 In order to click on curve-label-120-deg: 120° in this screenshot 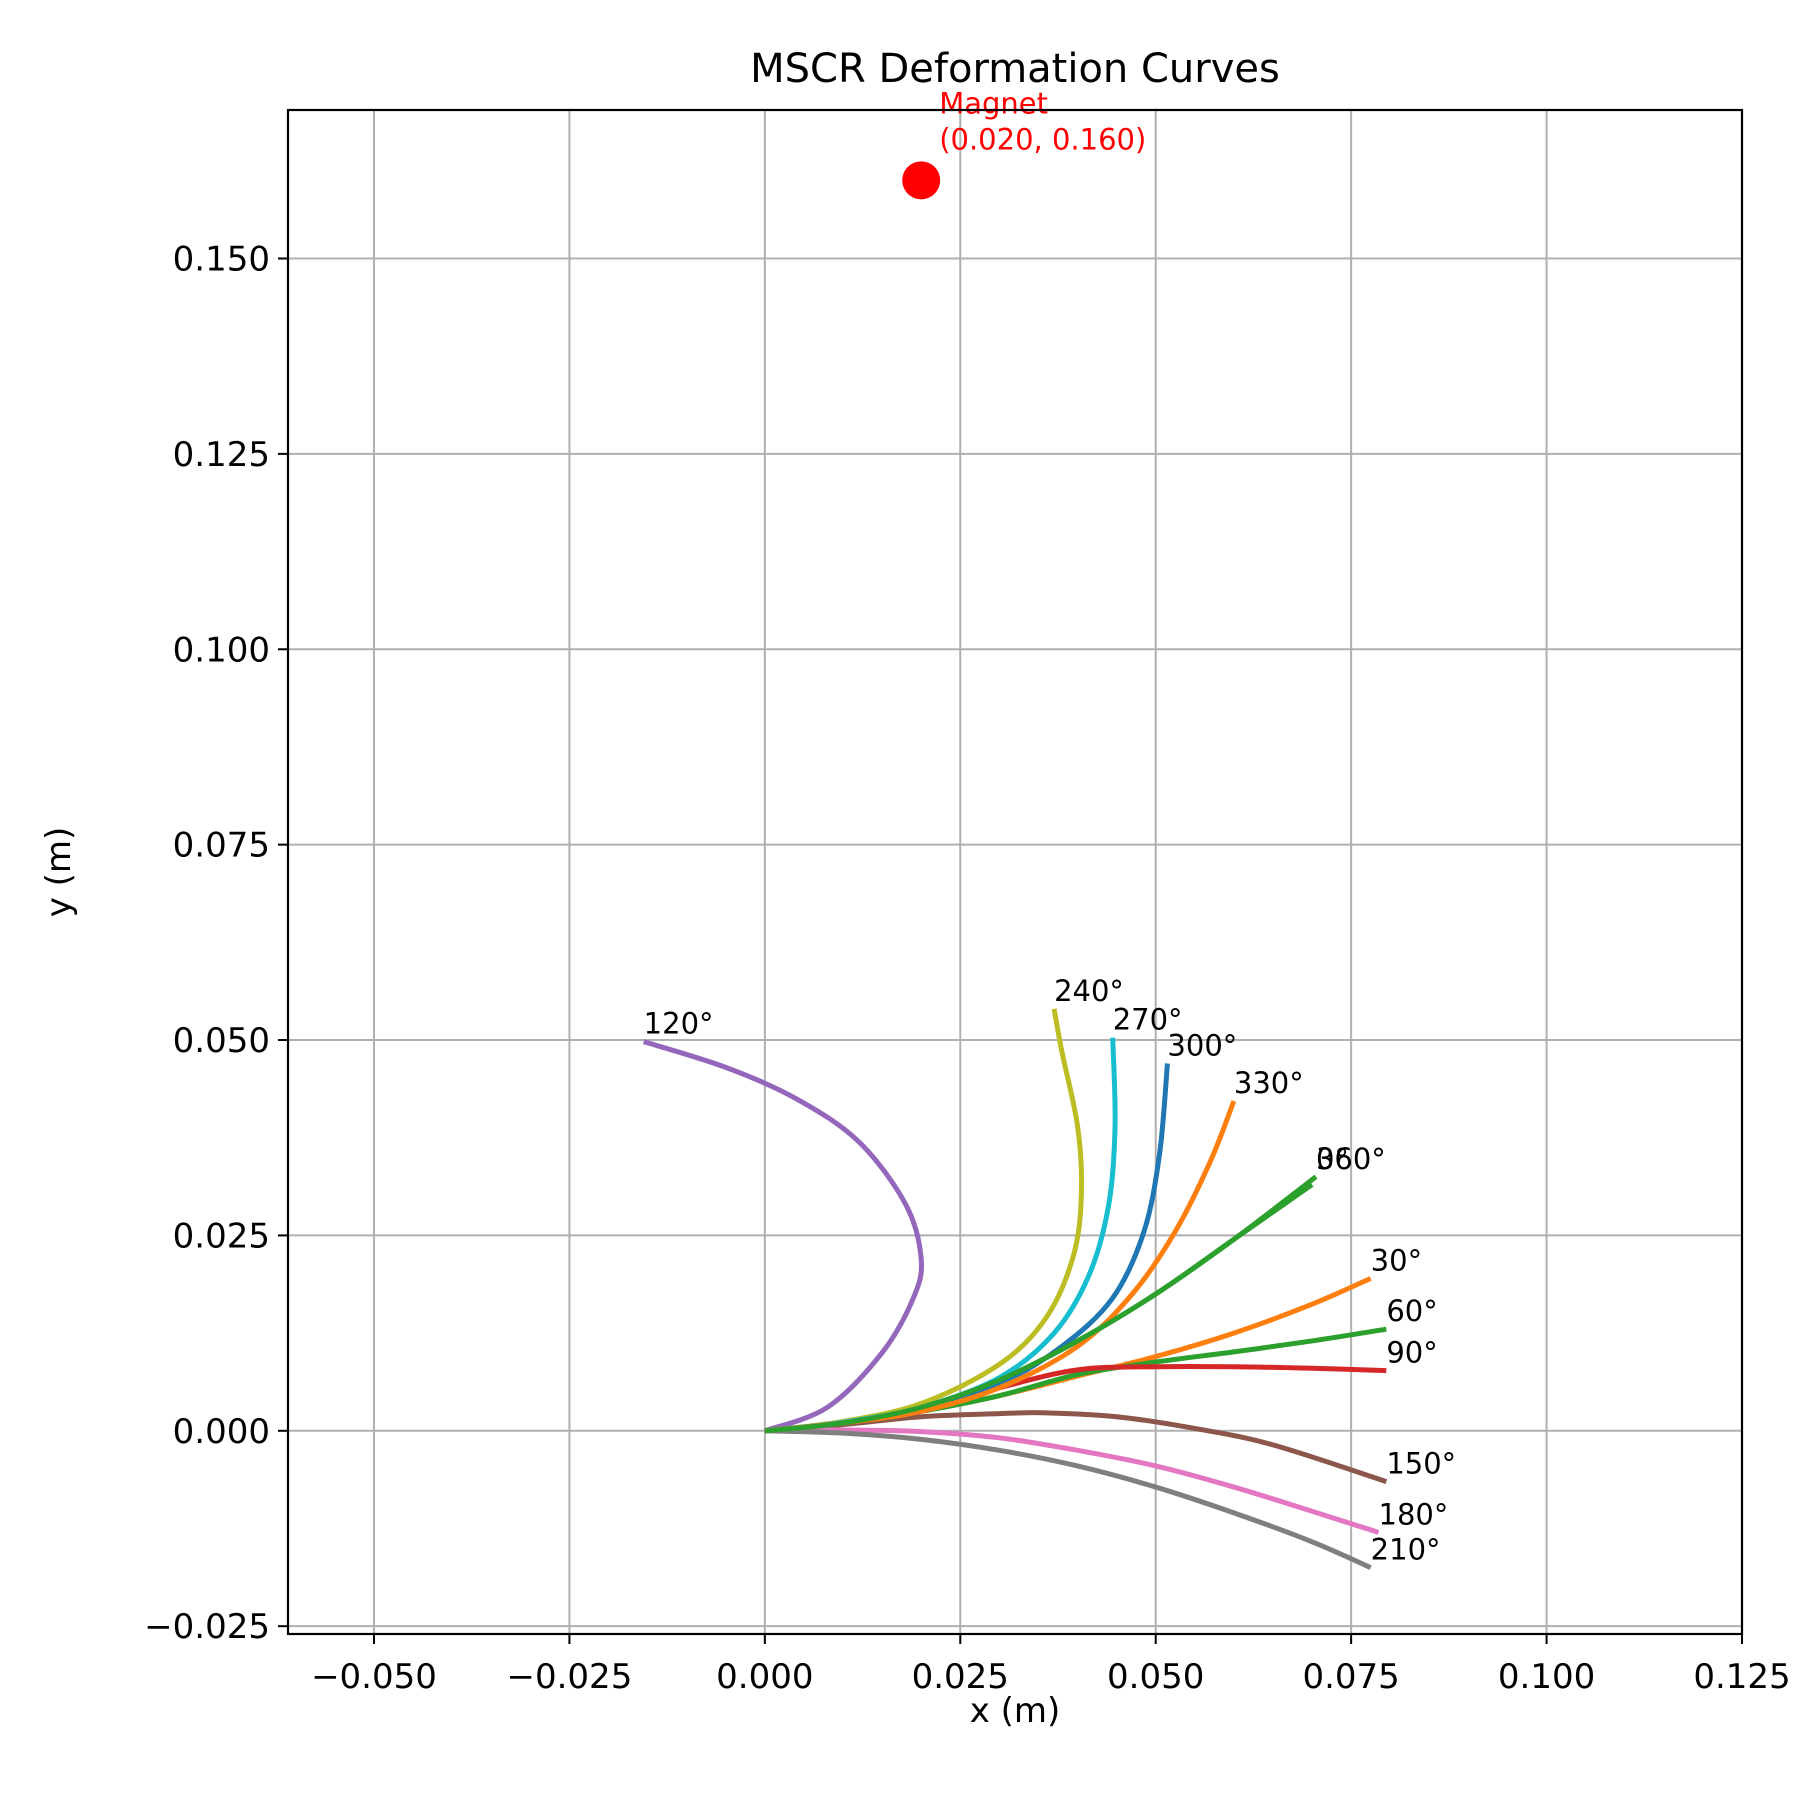, I will do `click(679, 1024)`.